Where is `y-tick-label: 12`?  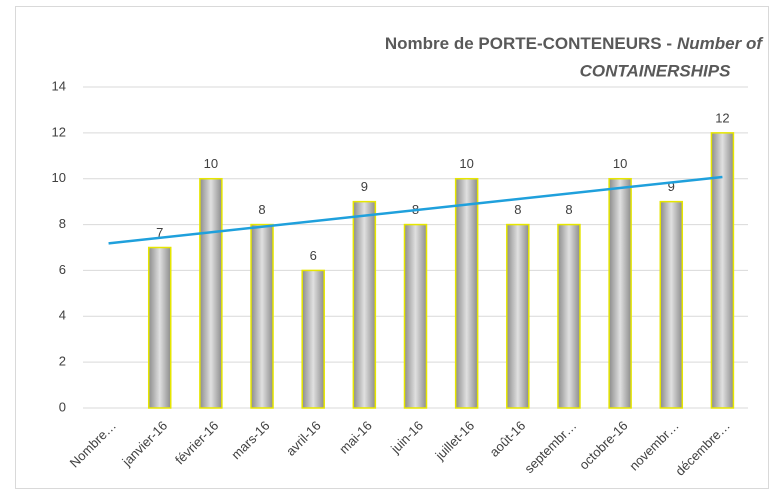 y-tick-label: 12 is located at coordinates (59, 131).